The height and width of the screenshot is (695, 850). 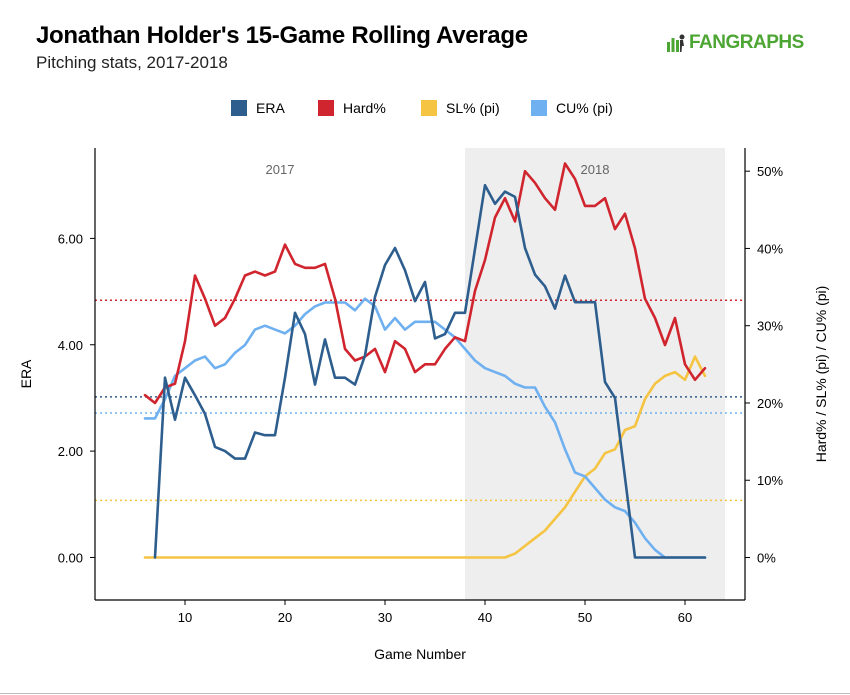 What do you see at coordinates (770, 403) in the screenshot?
I see `y2-tick-label: 20%` at bounding box center [770, 403].